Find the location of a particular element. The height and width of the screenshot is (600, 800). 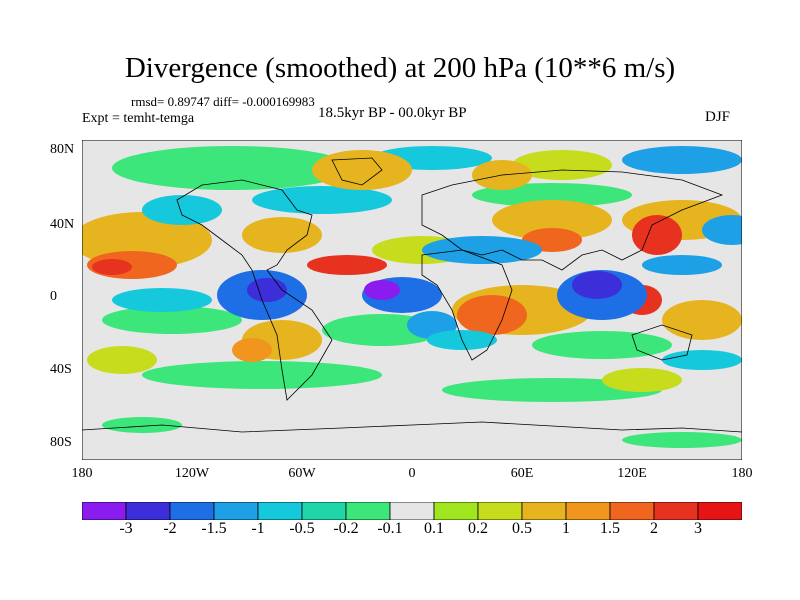

lat-label: 80S is located at coordinates (61, 442).